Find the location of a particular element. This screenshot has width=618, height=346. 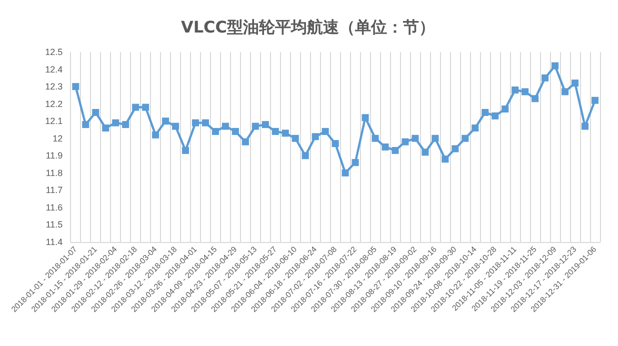

y-tick-label: 12.1 is located at coordinates (54, 121).